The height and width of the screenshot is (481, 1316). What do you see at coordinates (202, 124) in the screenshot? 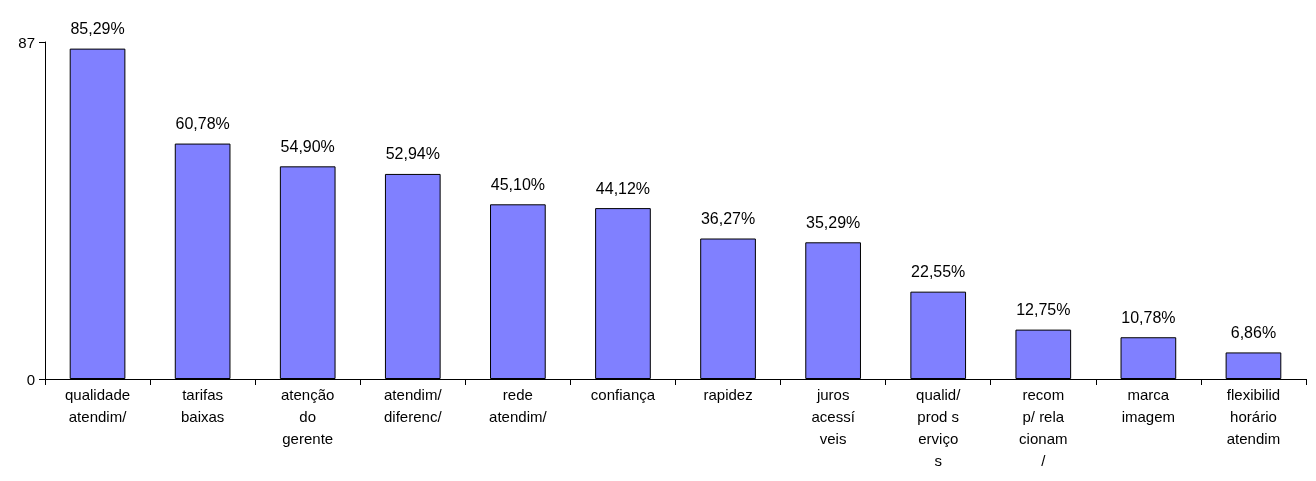
I see `data-label: 60,78%` at bounding box center [202, 124].